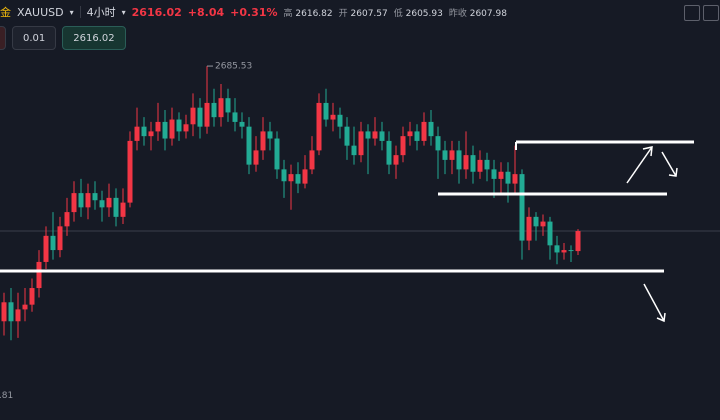  Describe the element at coordinates (343, 13) in the screenshot. I see `open-label: 开` at that location.